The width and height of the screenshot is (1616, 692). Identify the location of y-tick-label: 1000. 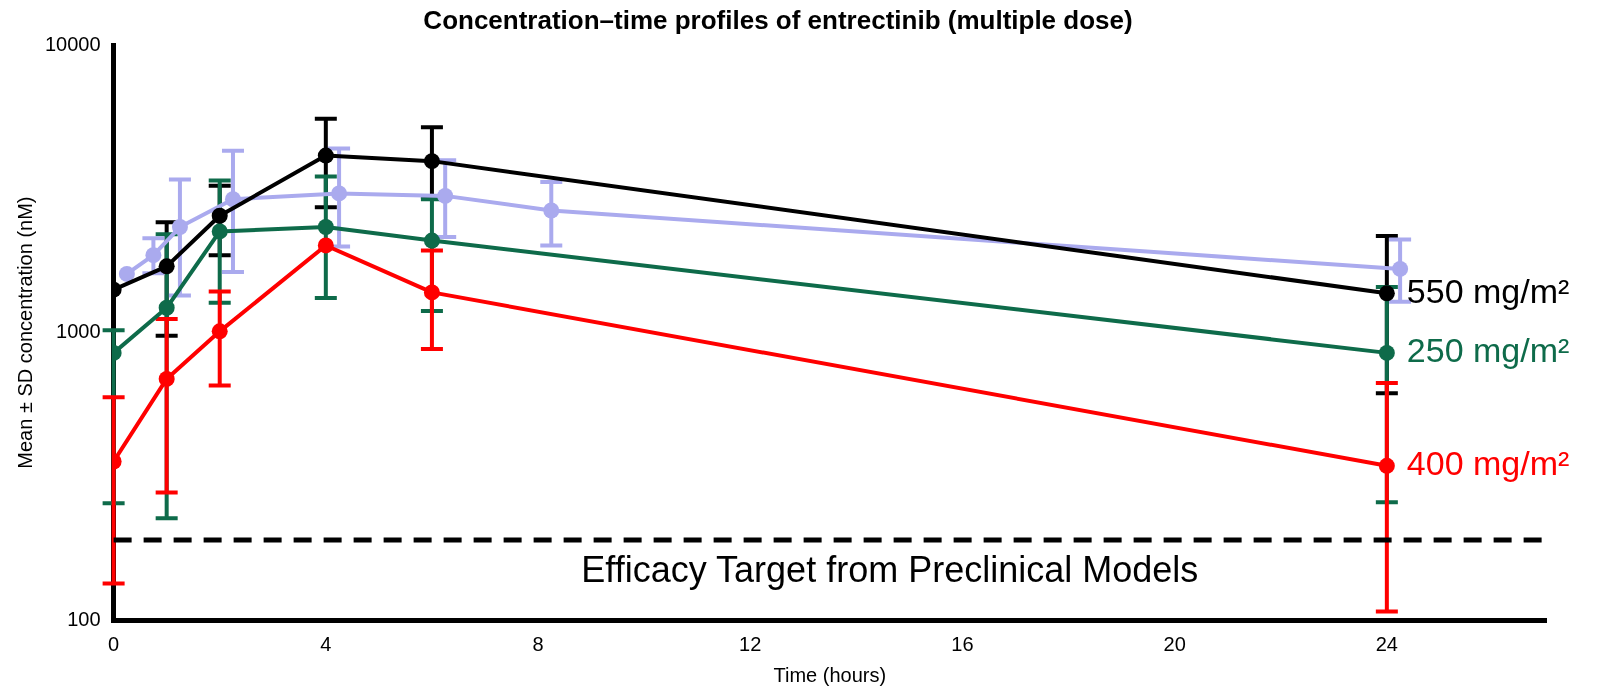
(78, 331).